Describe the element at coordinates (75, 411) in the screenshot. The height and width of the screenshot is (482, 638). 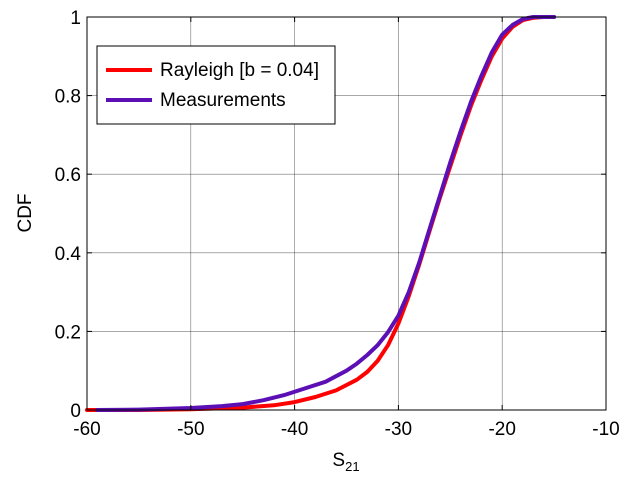
I see `y-tick-label: 0` at that location.